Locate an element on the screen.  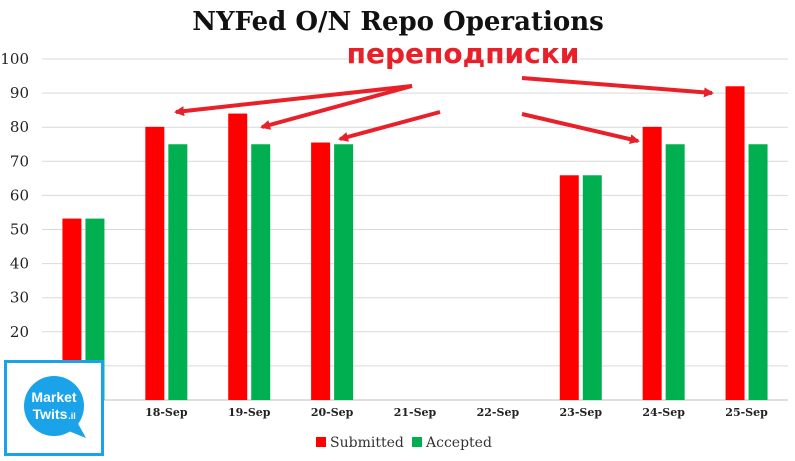
y-tick-label: 100 is located at coordinates (14, 59).